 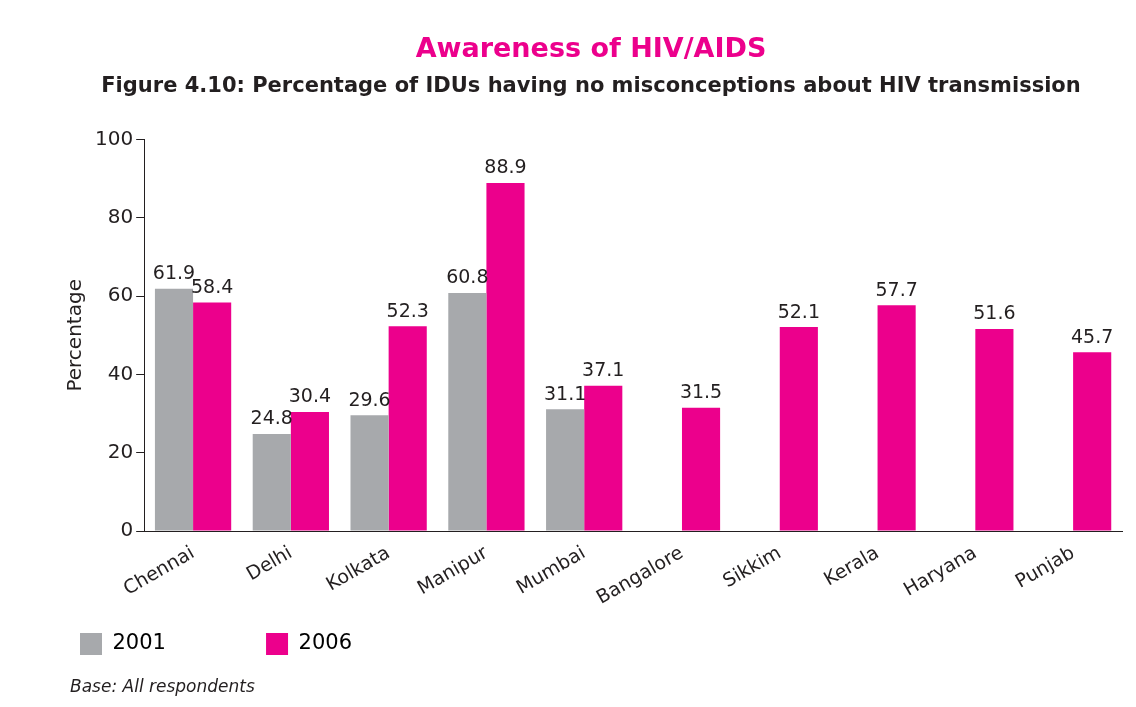 What do you see at coordinates (179, 642) in the screenshot?
I see `legend-label: 2001` at bounding box center [179, 642].